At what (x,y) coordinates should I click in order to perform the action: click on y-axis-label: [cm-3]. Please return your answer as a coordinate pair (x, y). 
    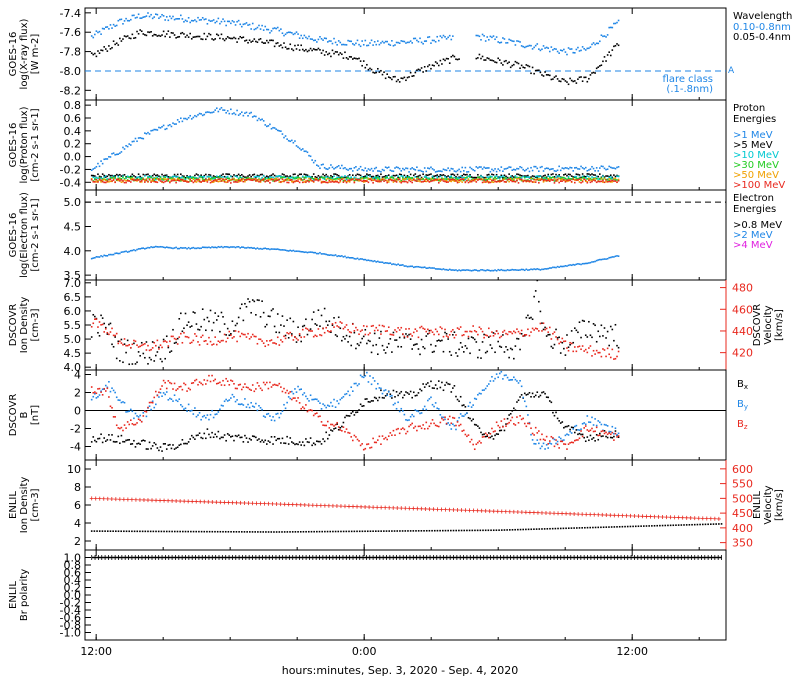
    Looking at the image, I should click on (35, 324).